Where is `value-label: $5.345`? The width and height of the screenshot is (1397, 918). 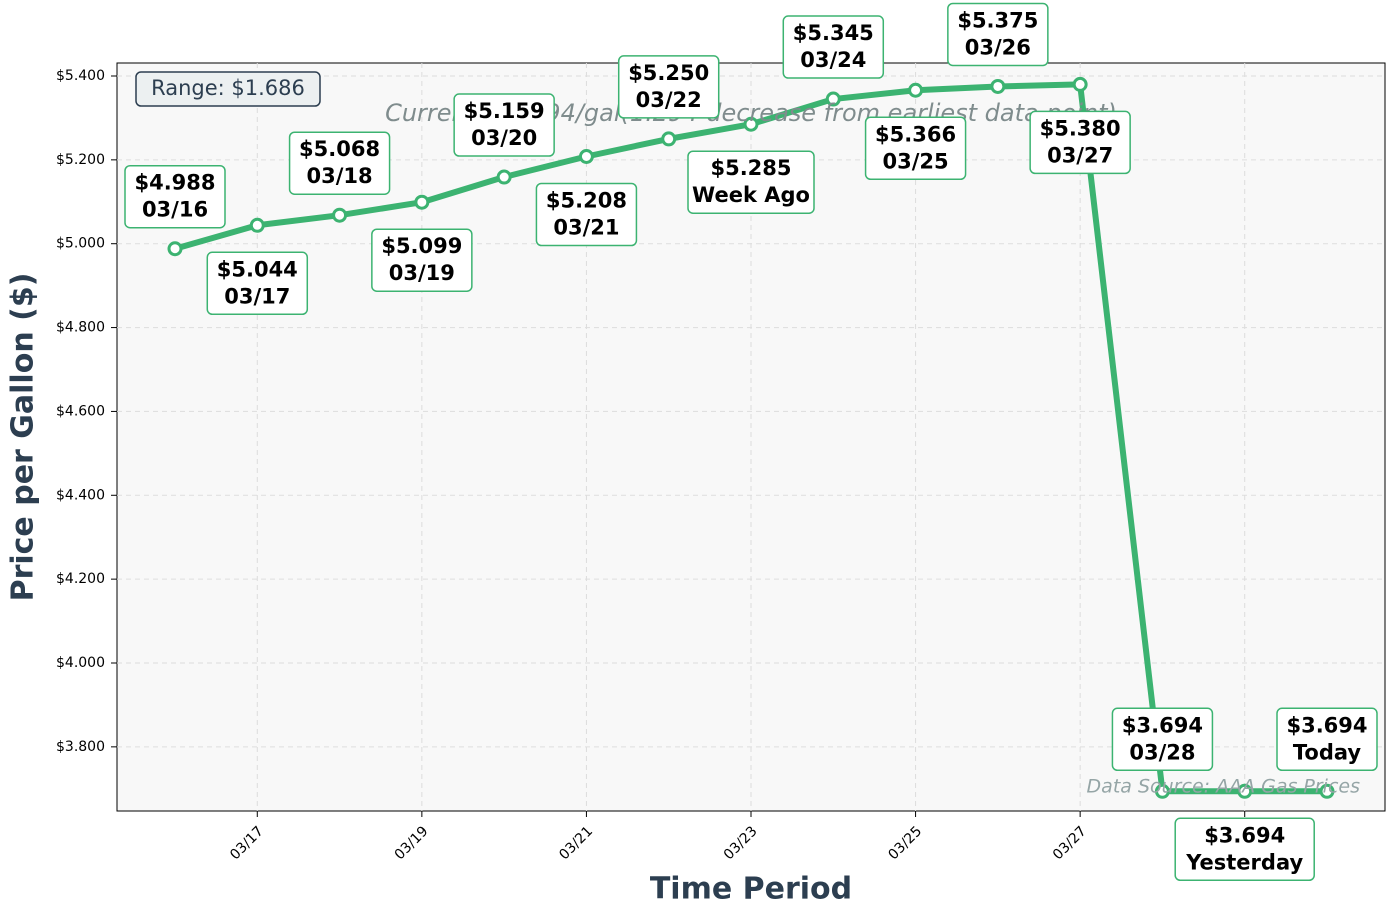 value-label: $5.345 is located at coordinates (833, 33).